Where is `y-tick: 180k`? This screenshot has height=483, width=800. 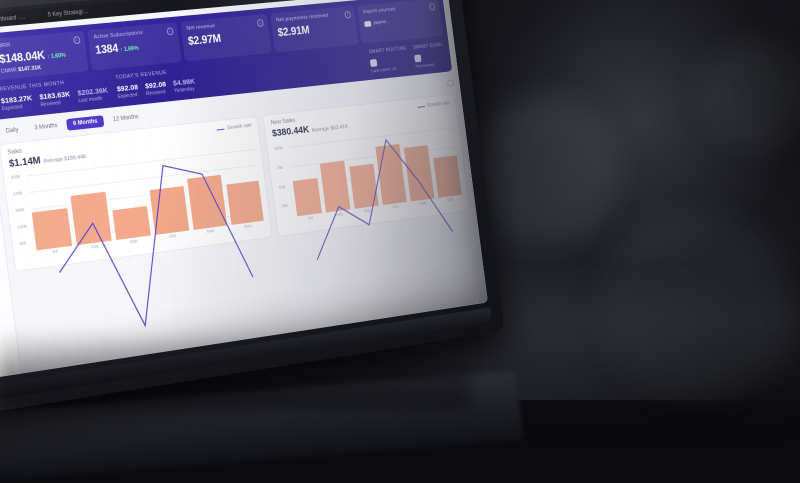 y-tick: 180k is located at coordinates (19, 210).